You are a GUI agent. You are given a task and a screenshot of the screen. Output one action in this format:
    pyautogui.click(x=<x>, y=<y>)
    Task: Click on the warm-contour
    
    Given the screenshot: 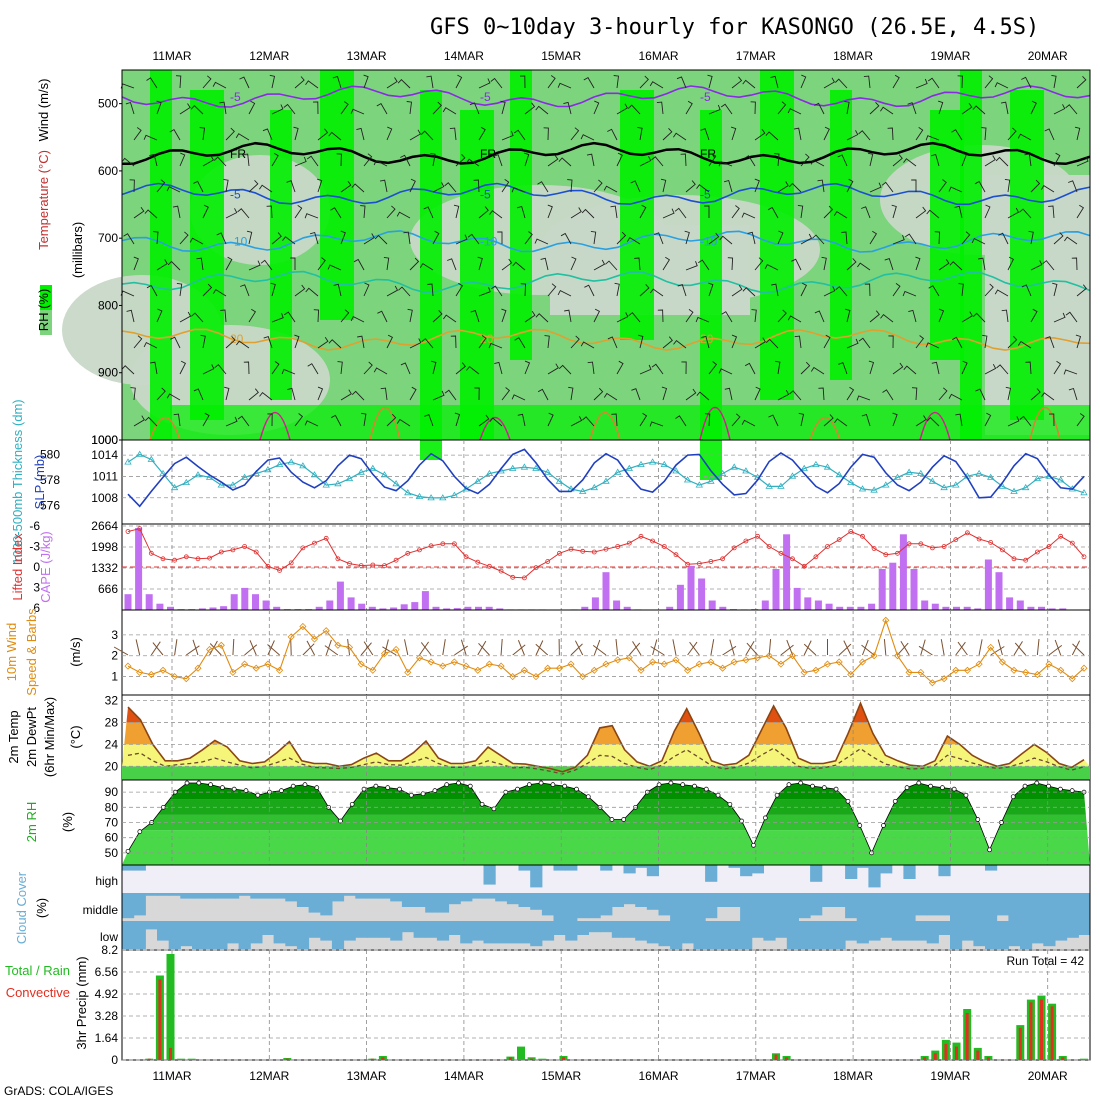 What is the action you would take?
    pyautogui.click(x=495, y=429)
    